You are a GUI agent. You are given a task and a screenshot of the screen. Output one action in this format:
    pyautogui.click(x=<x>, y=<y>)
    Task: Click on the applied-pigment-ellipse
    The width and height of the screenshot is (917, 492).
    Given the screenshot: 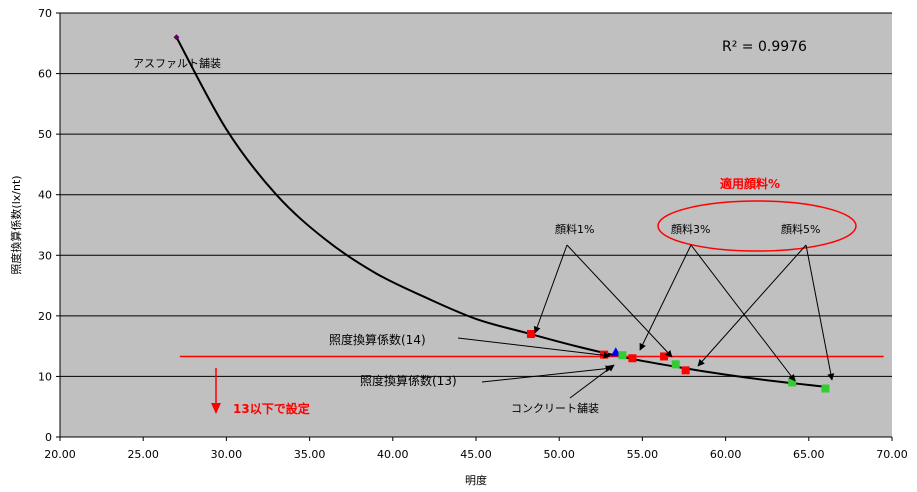 What is the action you would take?
    pyautogui.click(x=757, y=226)
    